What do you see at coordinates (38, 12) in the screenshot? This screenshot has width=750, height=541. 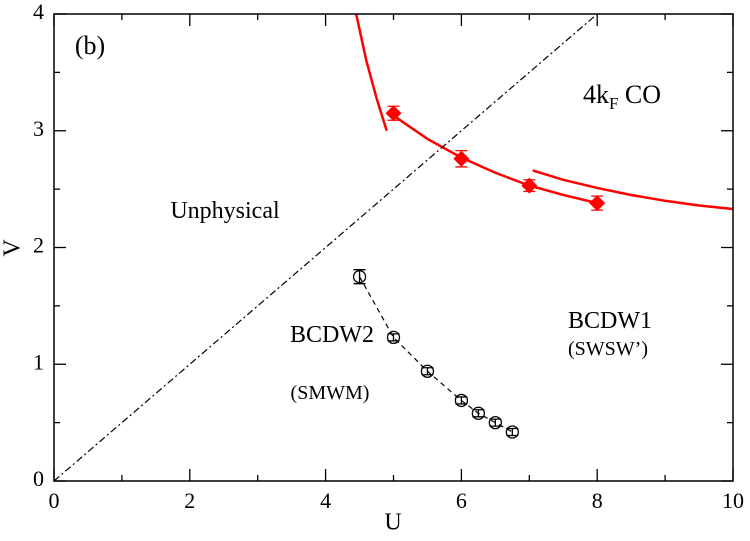 I see `y-tick-label: 4` at bounding box center [38, 12].